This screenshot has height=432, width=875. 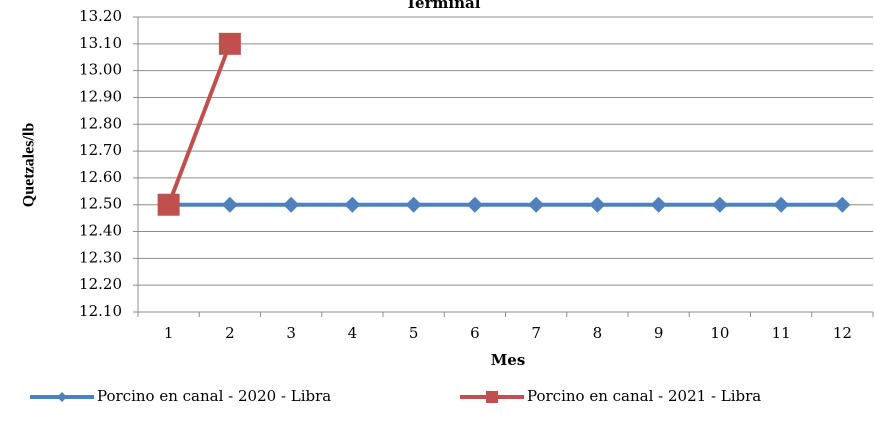 What do you see at coordinates (536, 333) in the screenshot?
I see `x-tick-label: 7` at bounding box center [536, 333].